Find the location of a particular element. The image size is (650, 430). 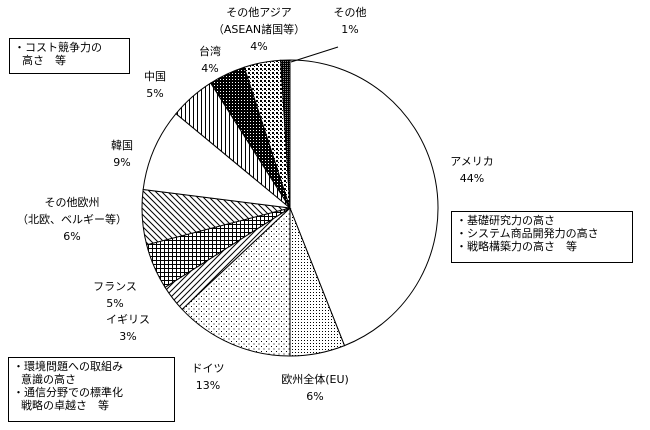

slice-percent-label: 44% is located at coordinates (472, 178).